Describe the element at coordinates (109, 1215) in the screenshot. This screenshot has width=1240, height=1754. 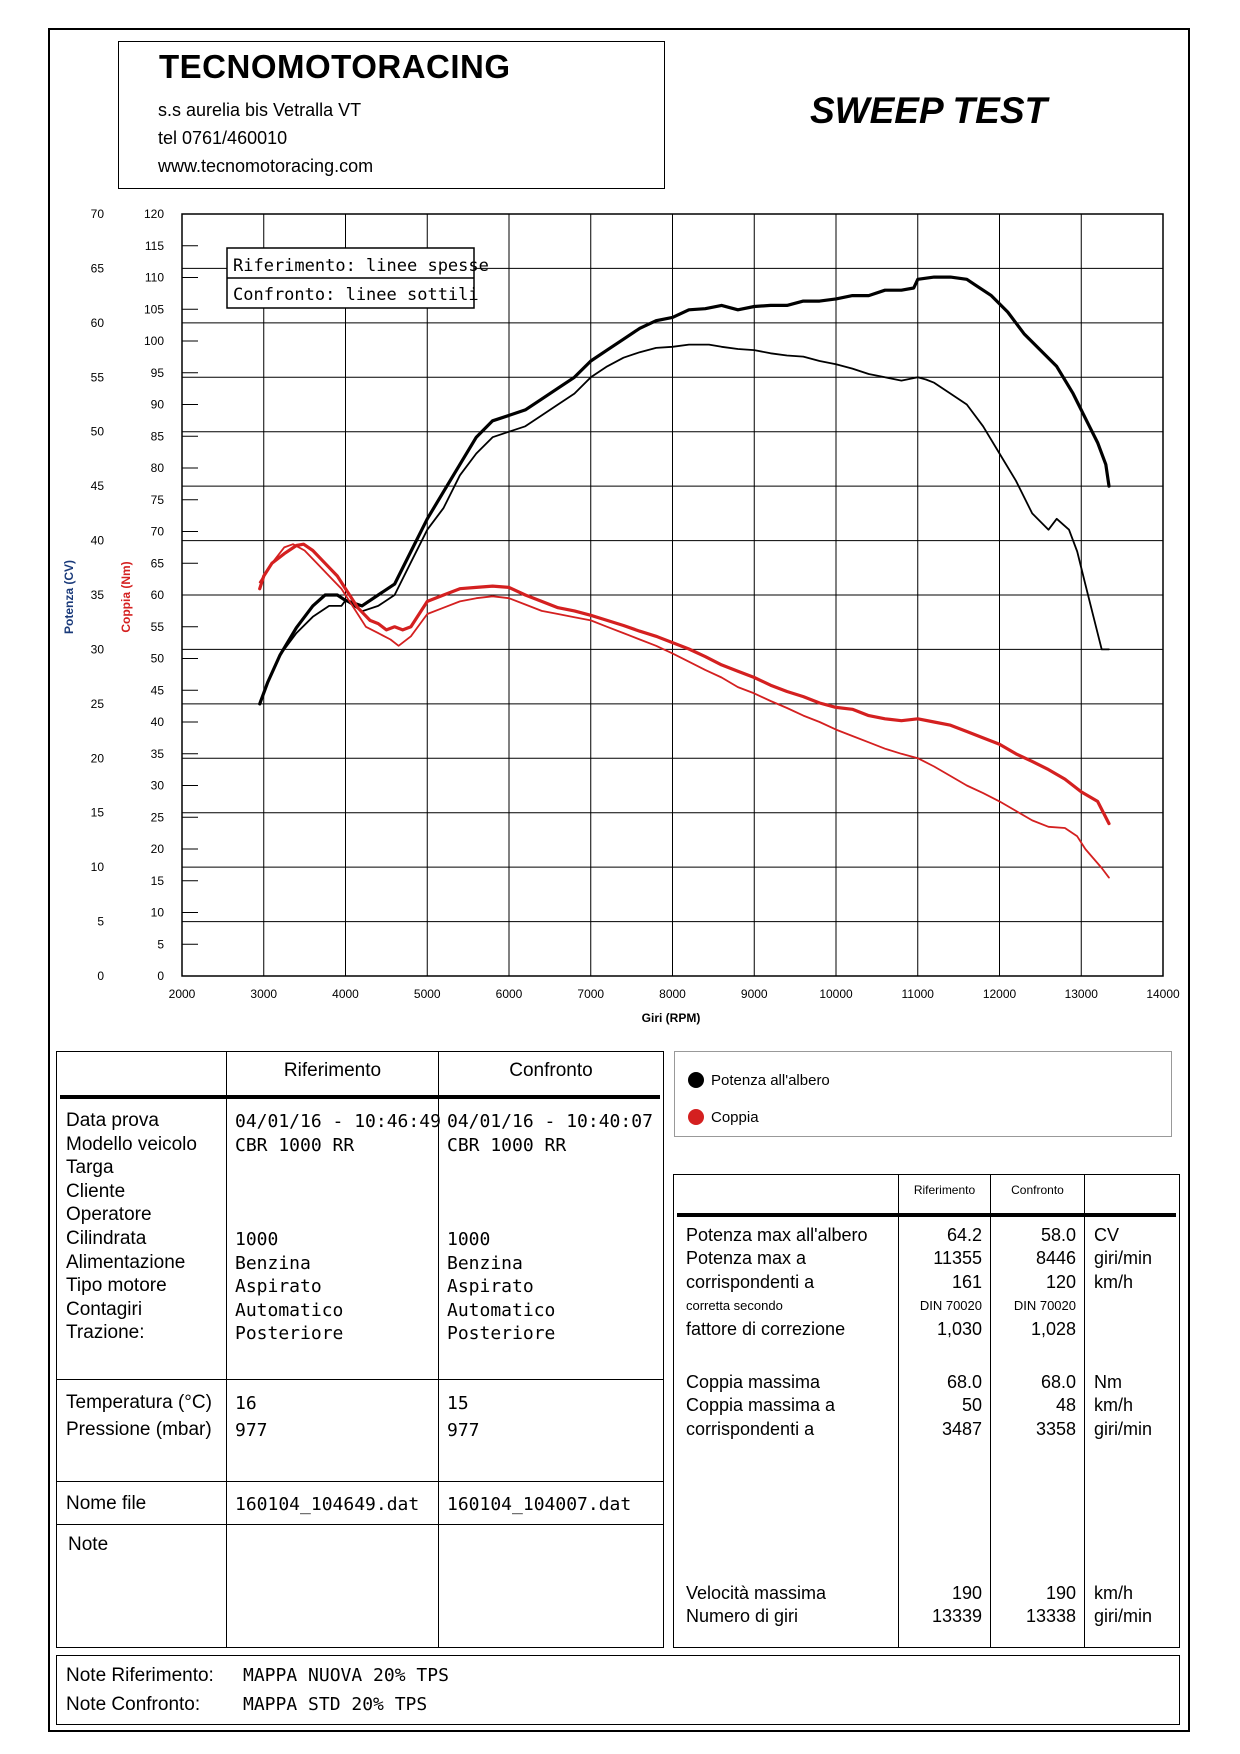
I see `info-row-label: Operatore` at that location.